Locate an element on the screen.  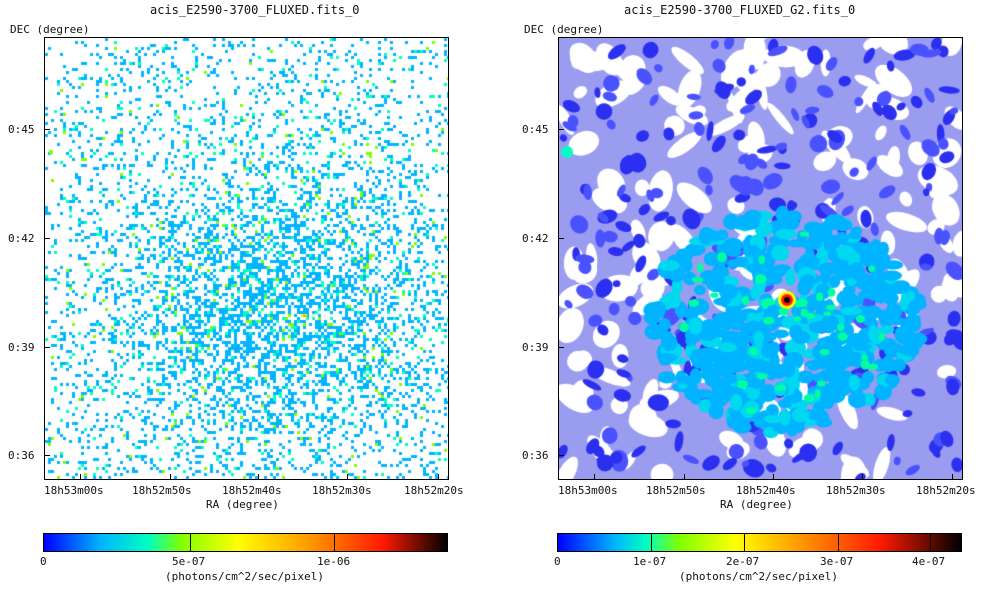
right-x-tick-label: 18h53m00s is located at coordinates (588, 490).